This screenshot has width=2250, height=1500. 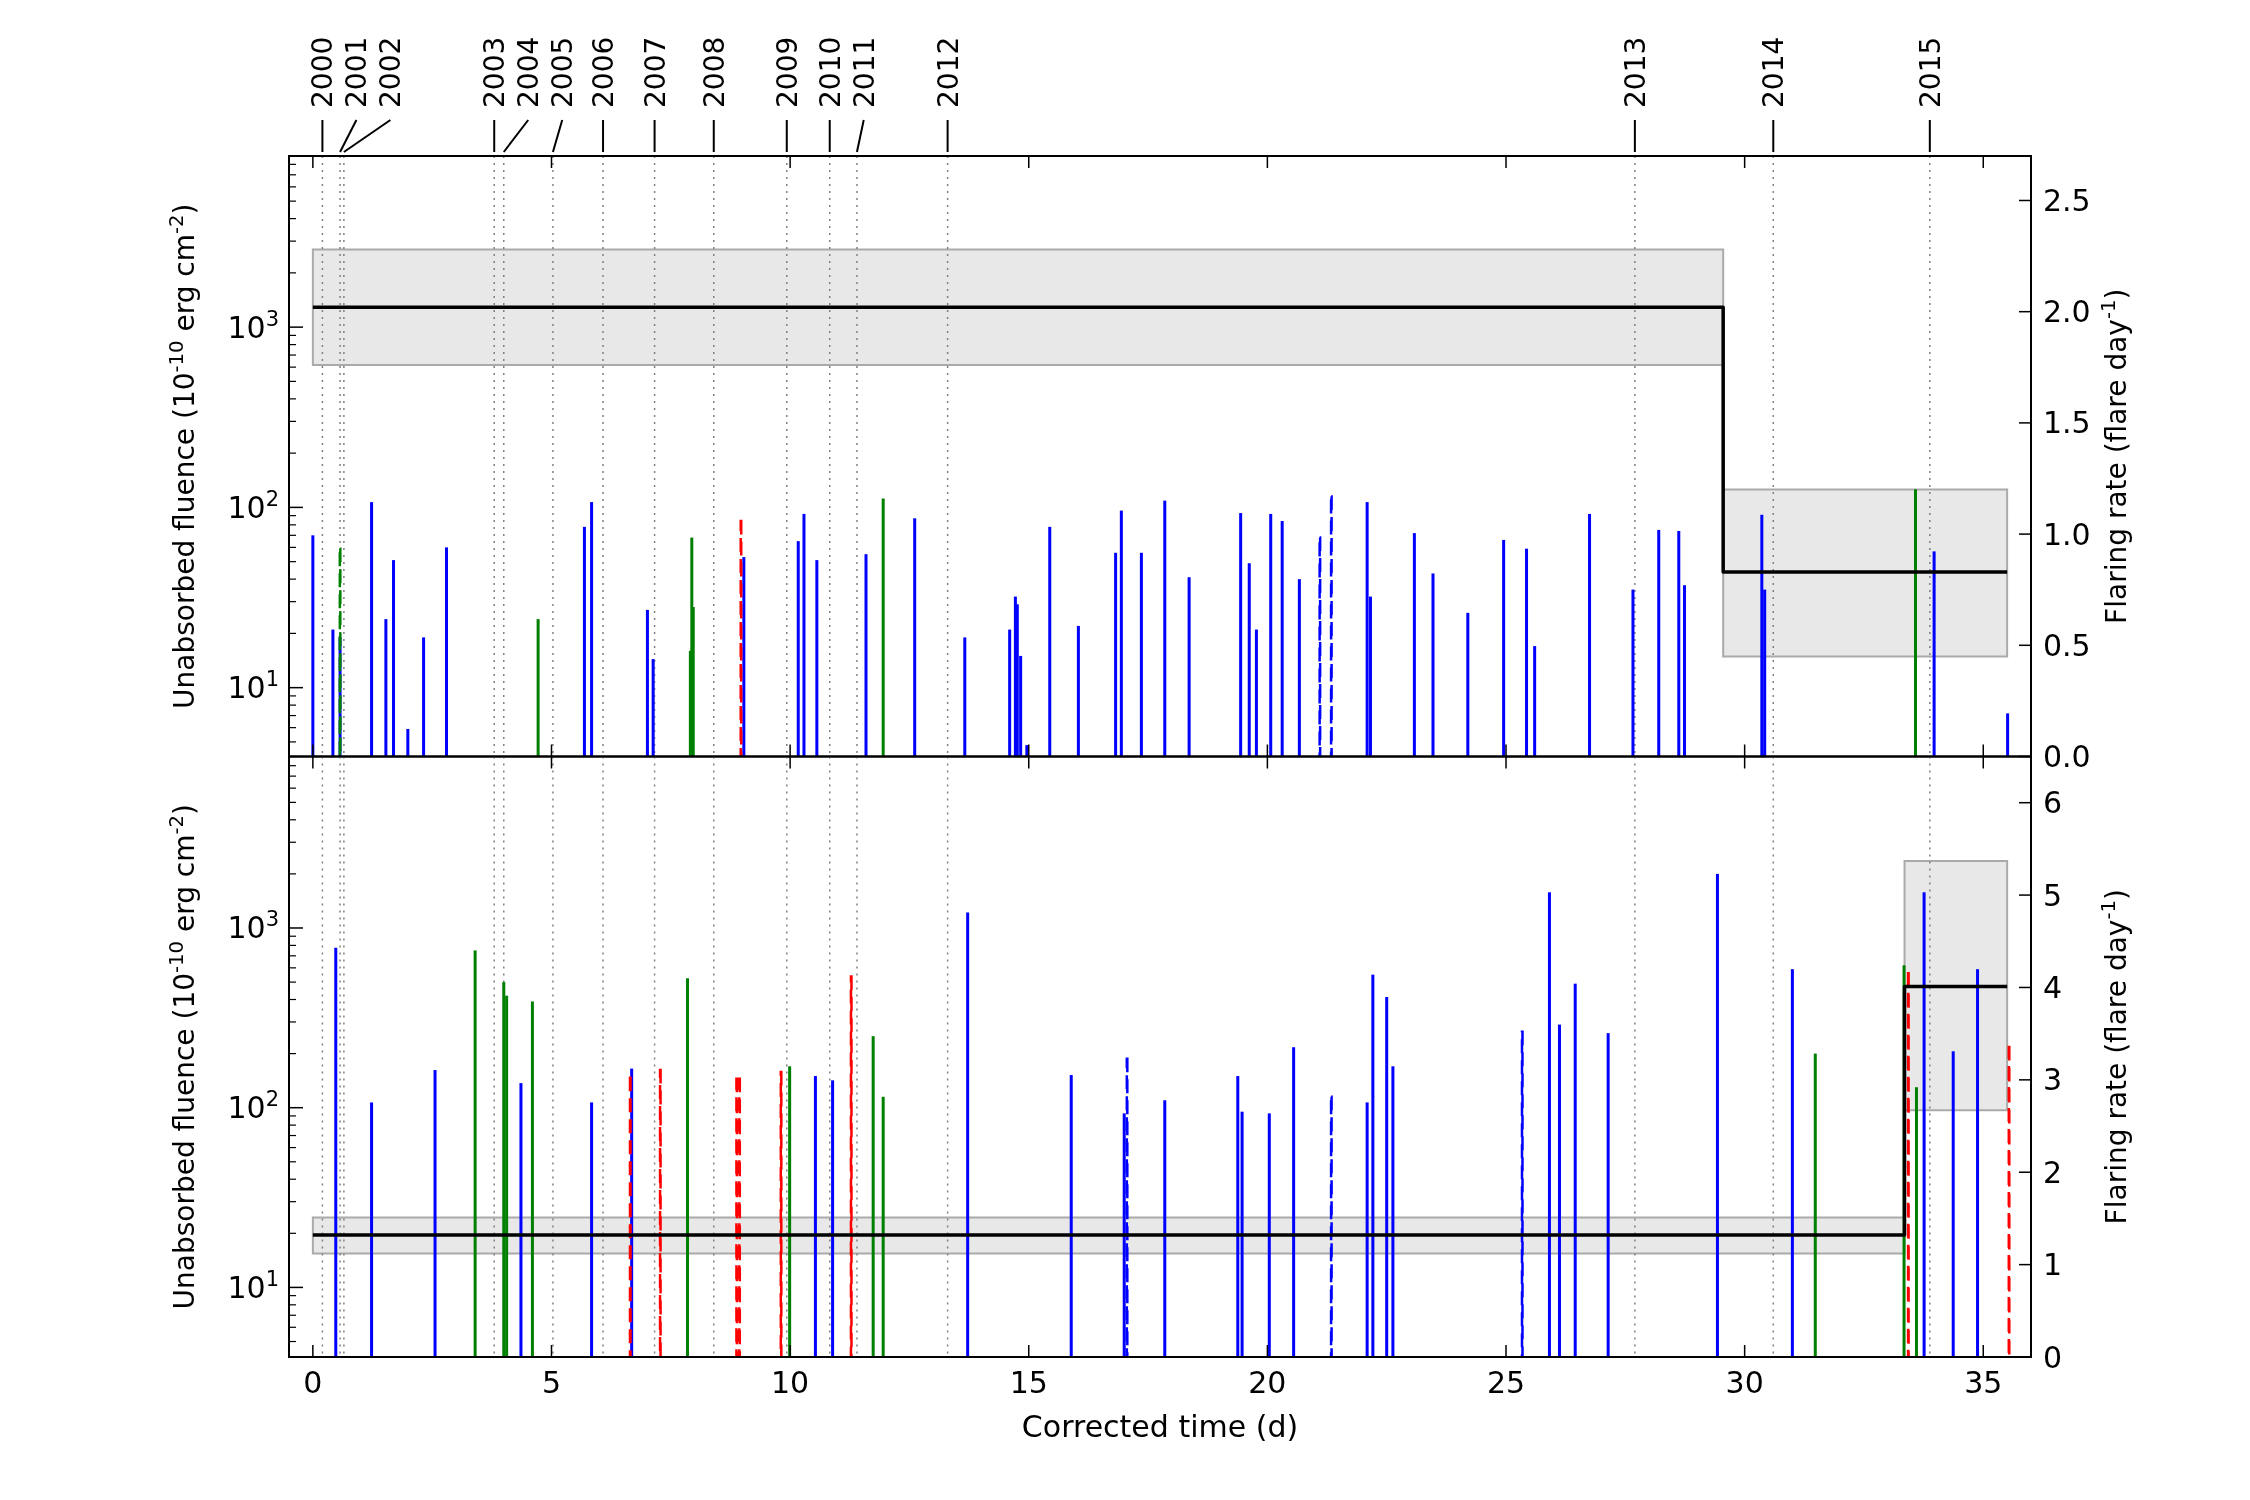 I want to click on text: 2003, so click(x=495, y=72).